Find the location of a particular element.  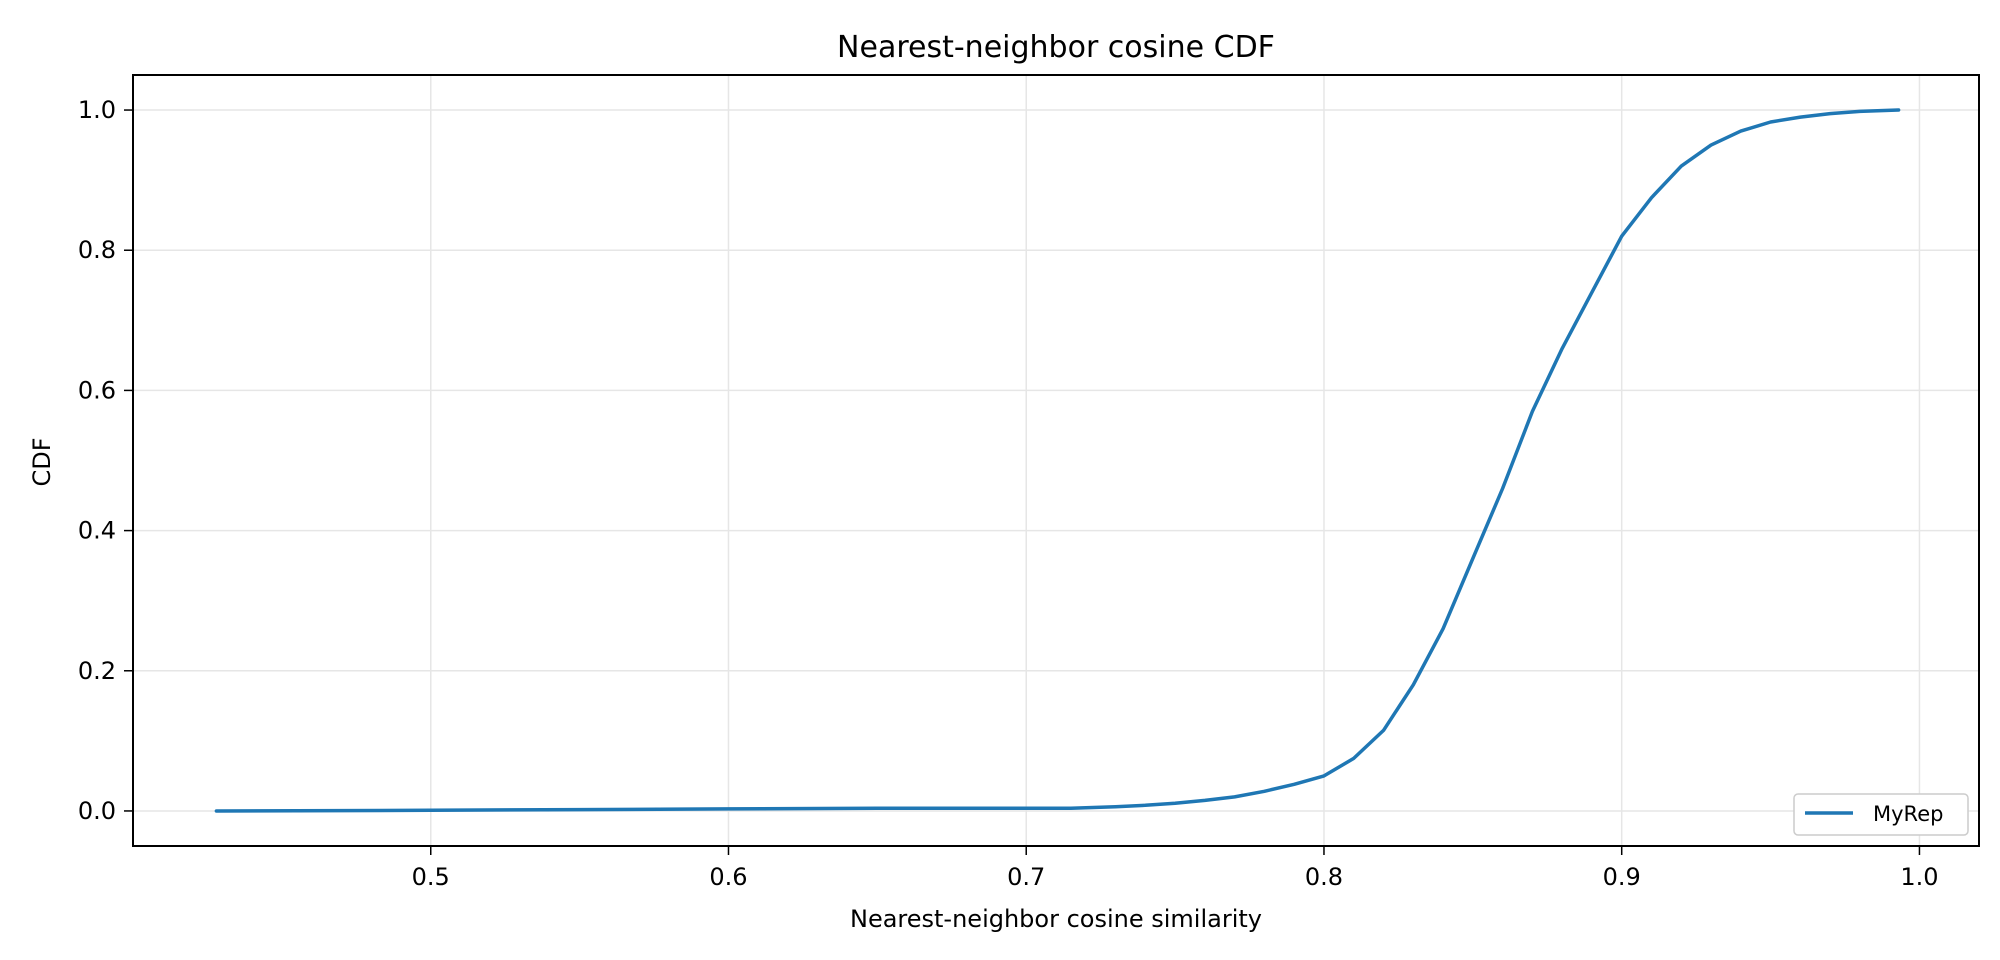

chart-title: Nearest-neighbor cosine CDF is located at coordinates (1056, 47).